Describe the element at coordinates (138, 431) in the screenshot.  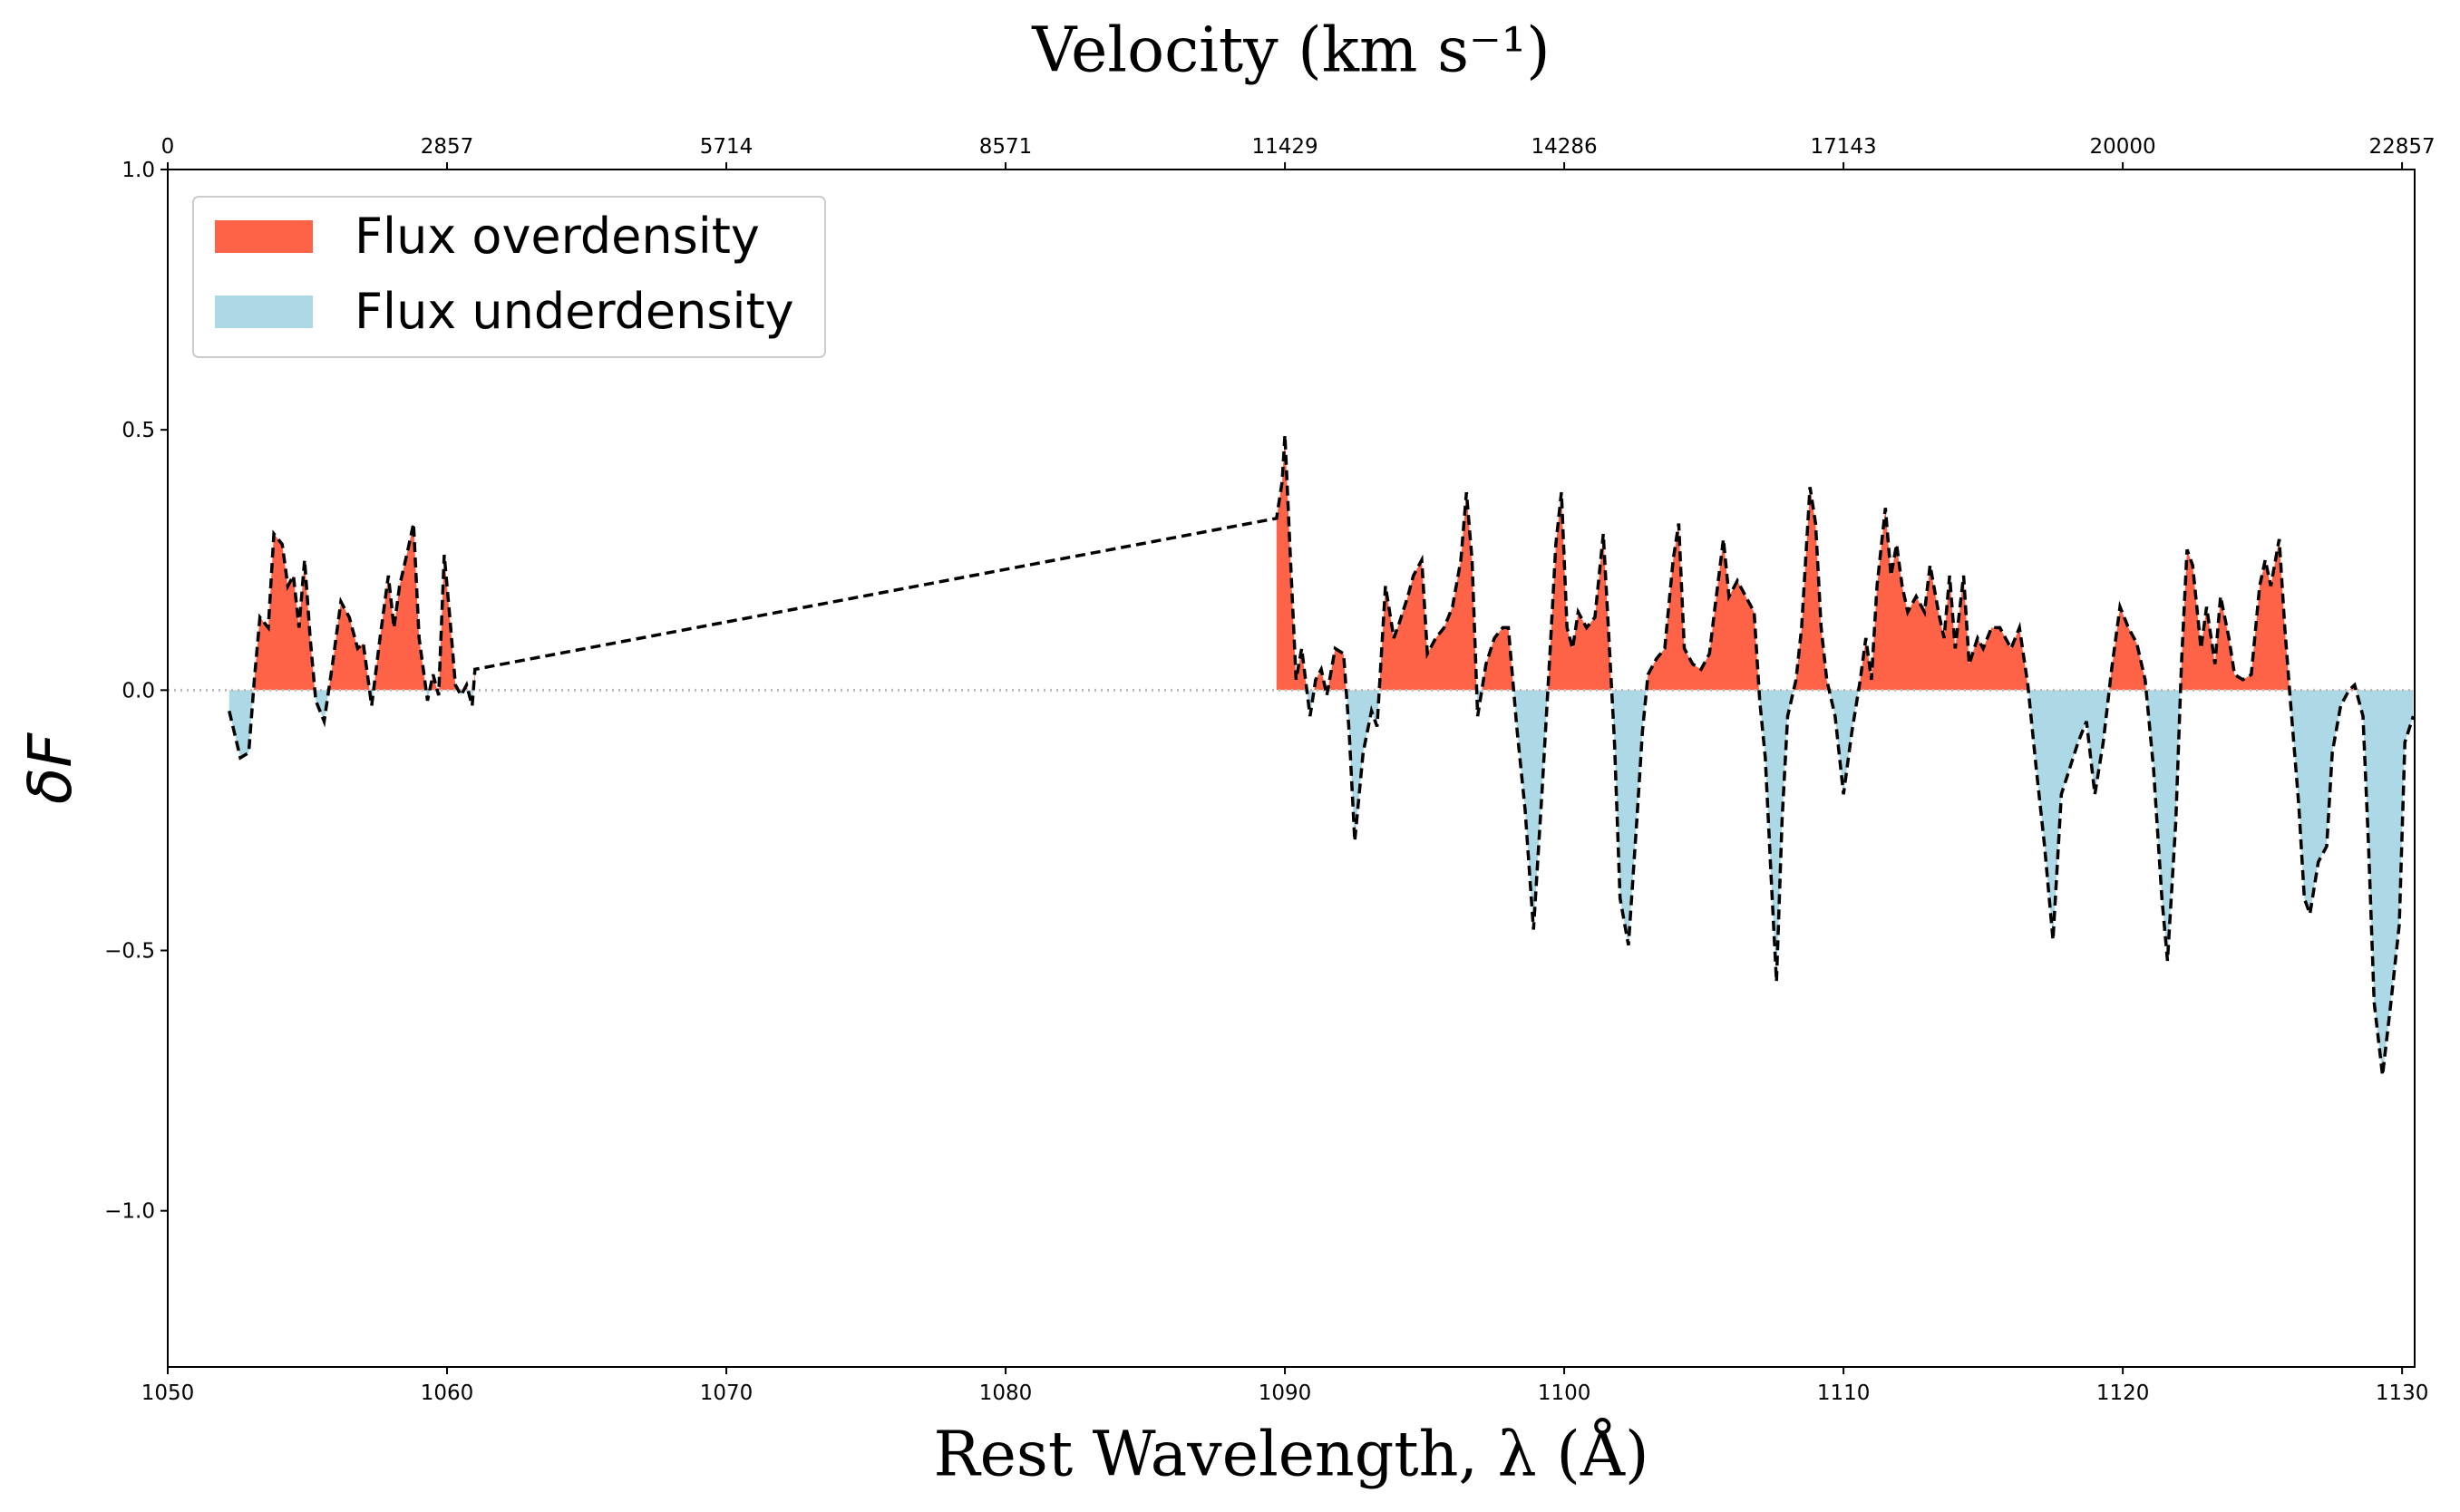
I see `y-tick-label: 0.5` at that location.